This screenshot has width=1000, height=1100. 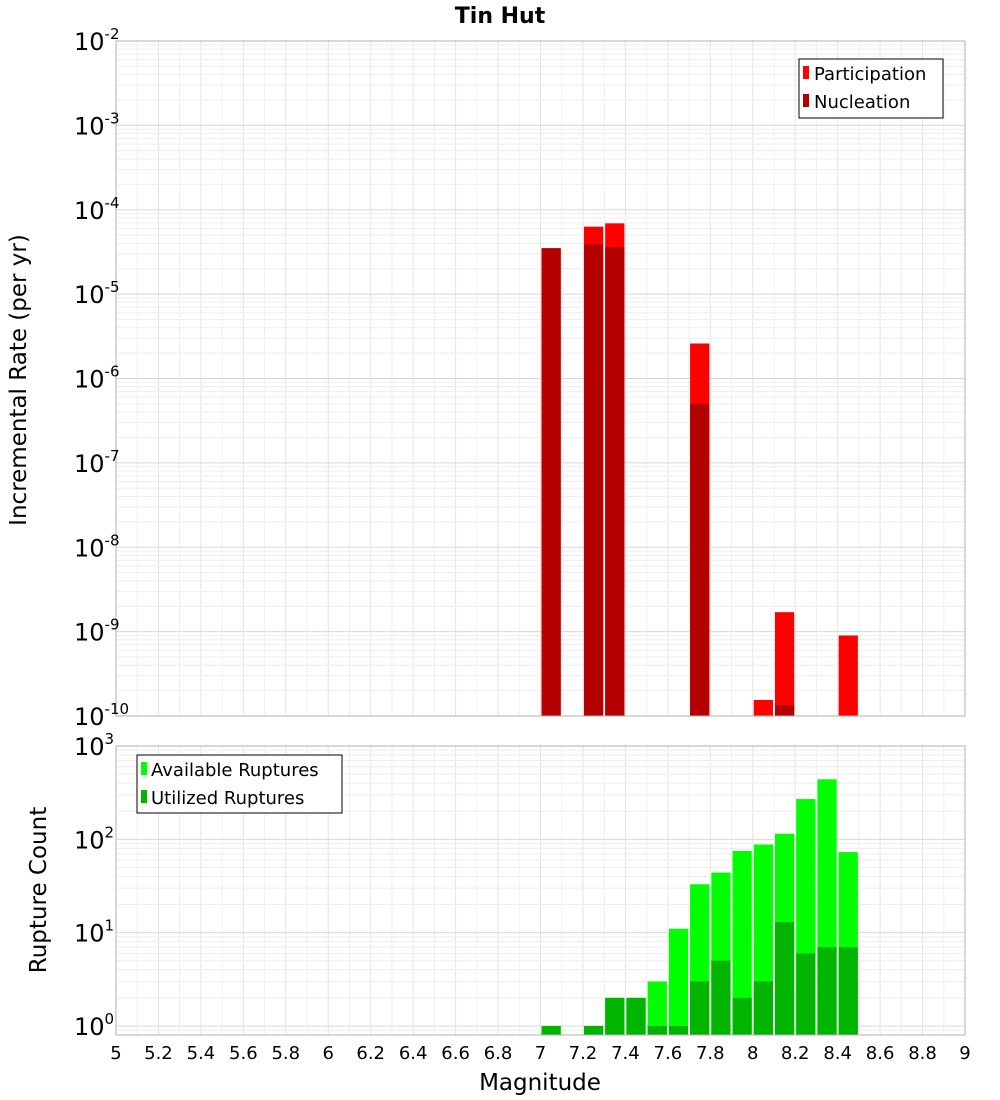 What do you see at coordinates (94, 885) in the screenshot?
I see `count-y-ticks: 10⁰ 10¹ 10² 10³` at bounding box center [94, 885].